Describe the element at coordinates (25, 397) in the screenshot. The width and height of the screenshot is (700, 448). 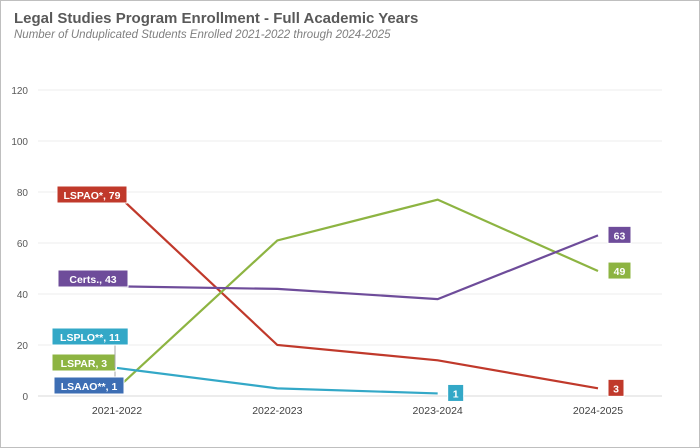
I see `y-tick-label: 0` at that location.